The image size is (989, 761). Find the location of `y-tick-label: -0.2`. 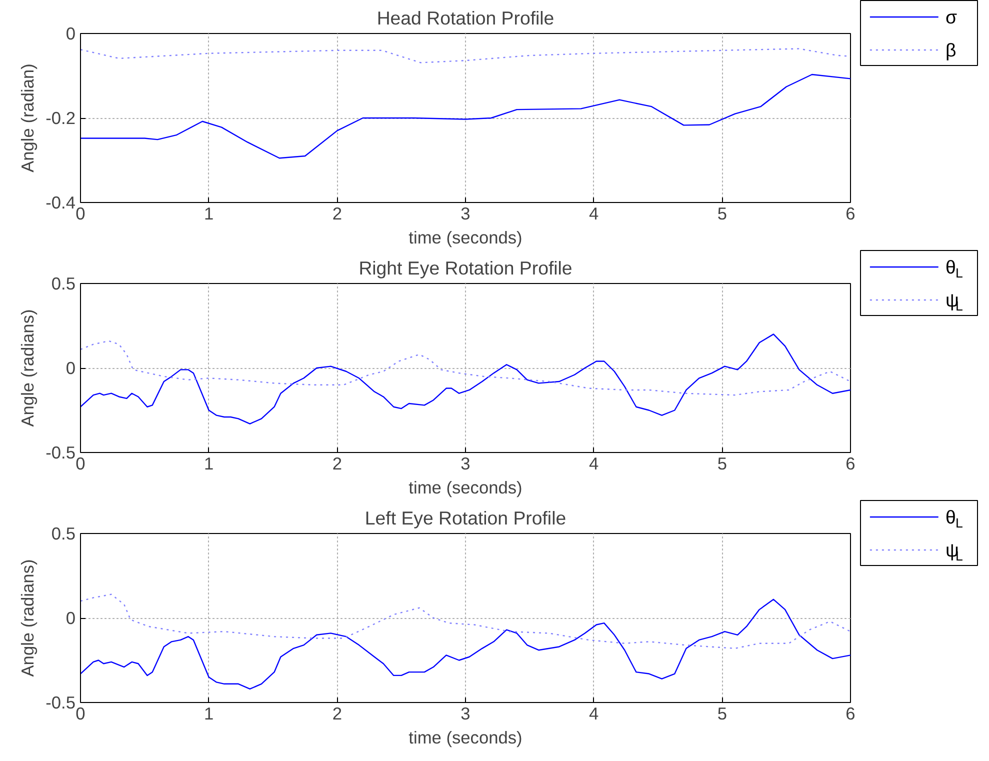

y-tick-label: -0.2 is located at coordinates (61, 118).